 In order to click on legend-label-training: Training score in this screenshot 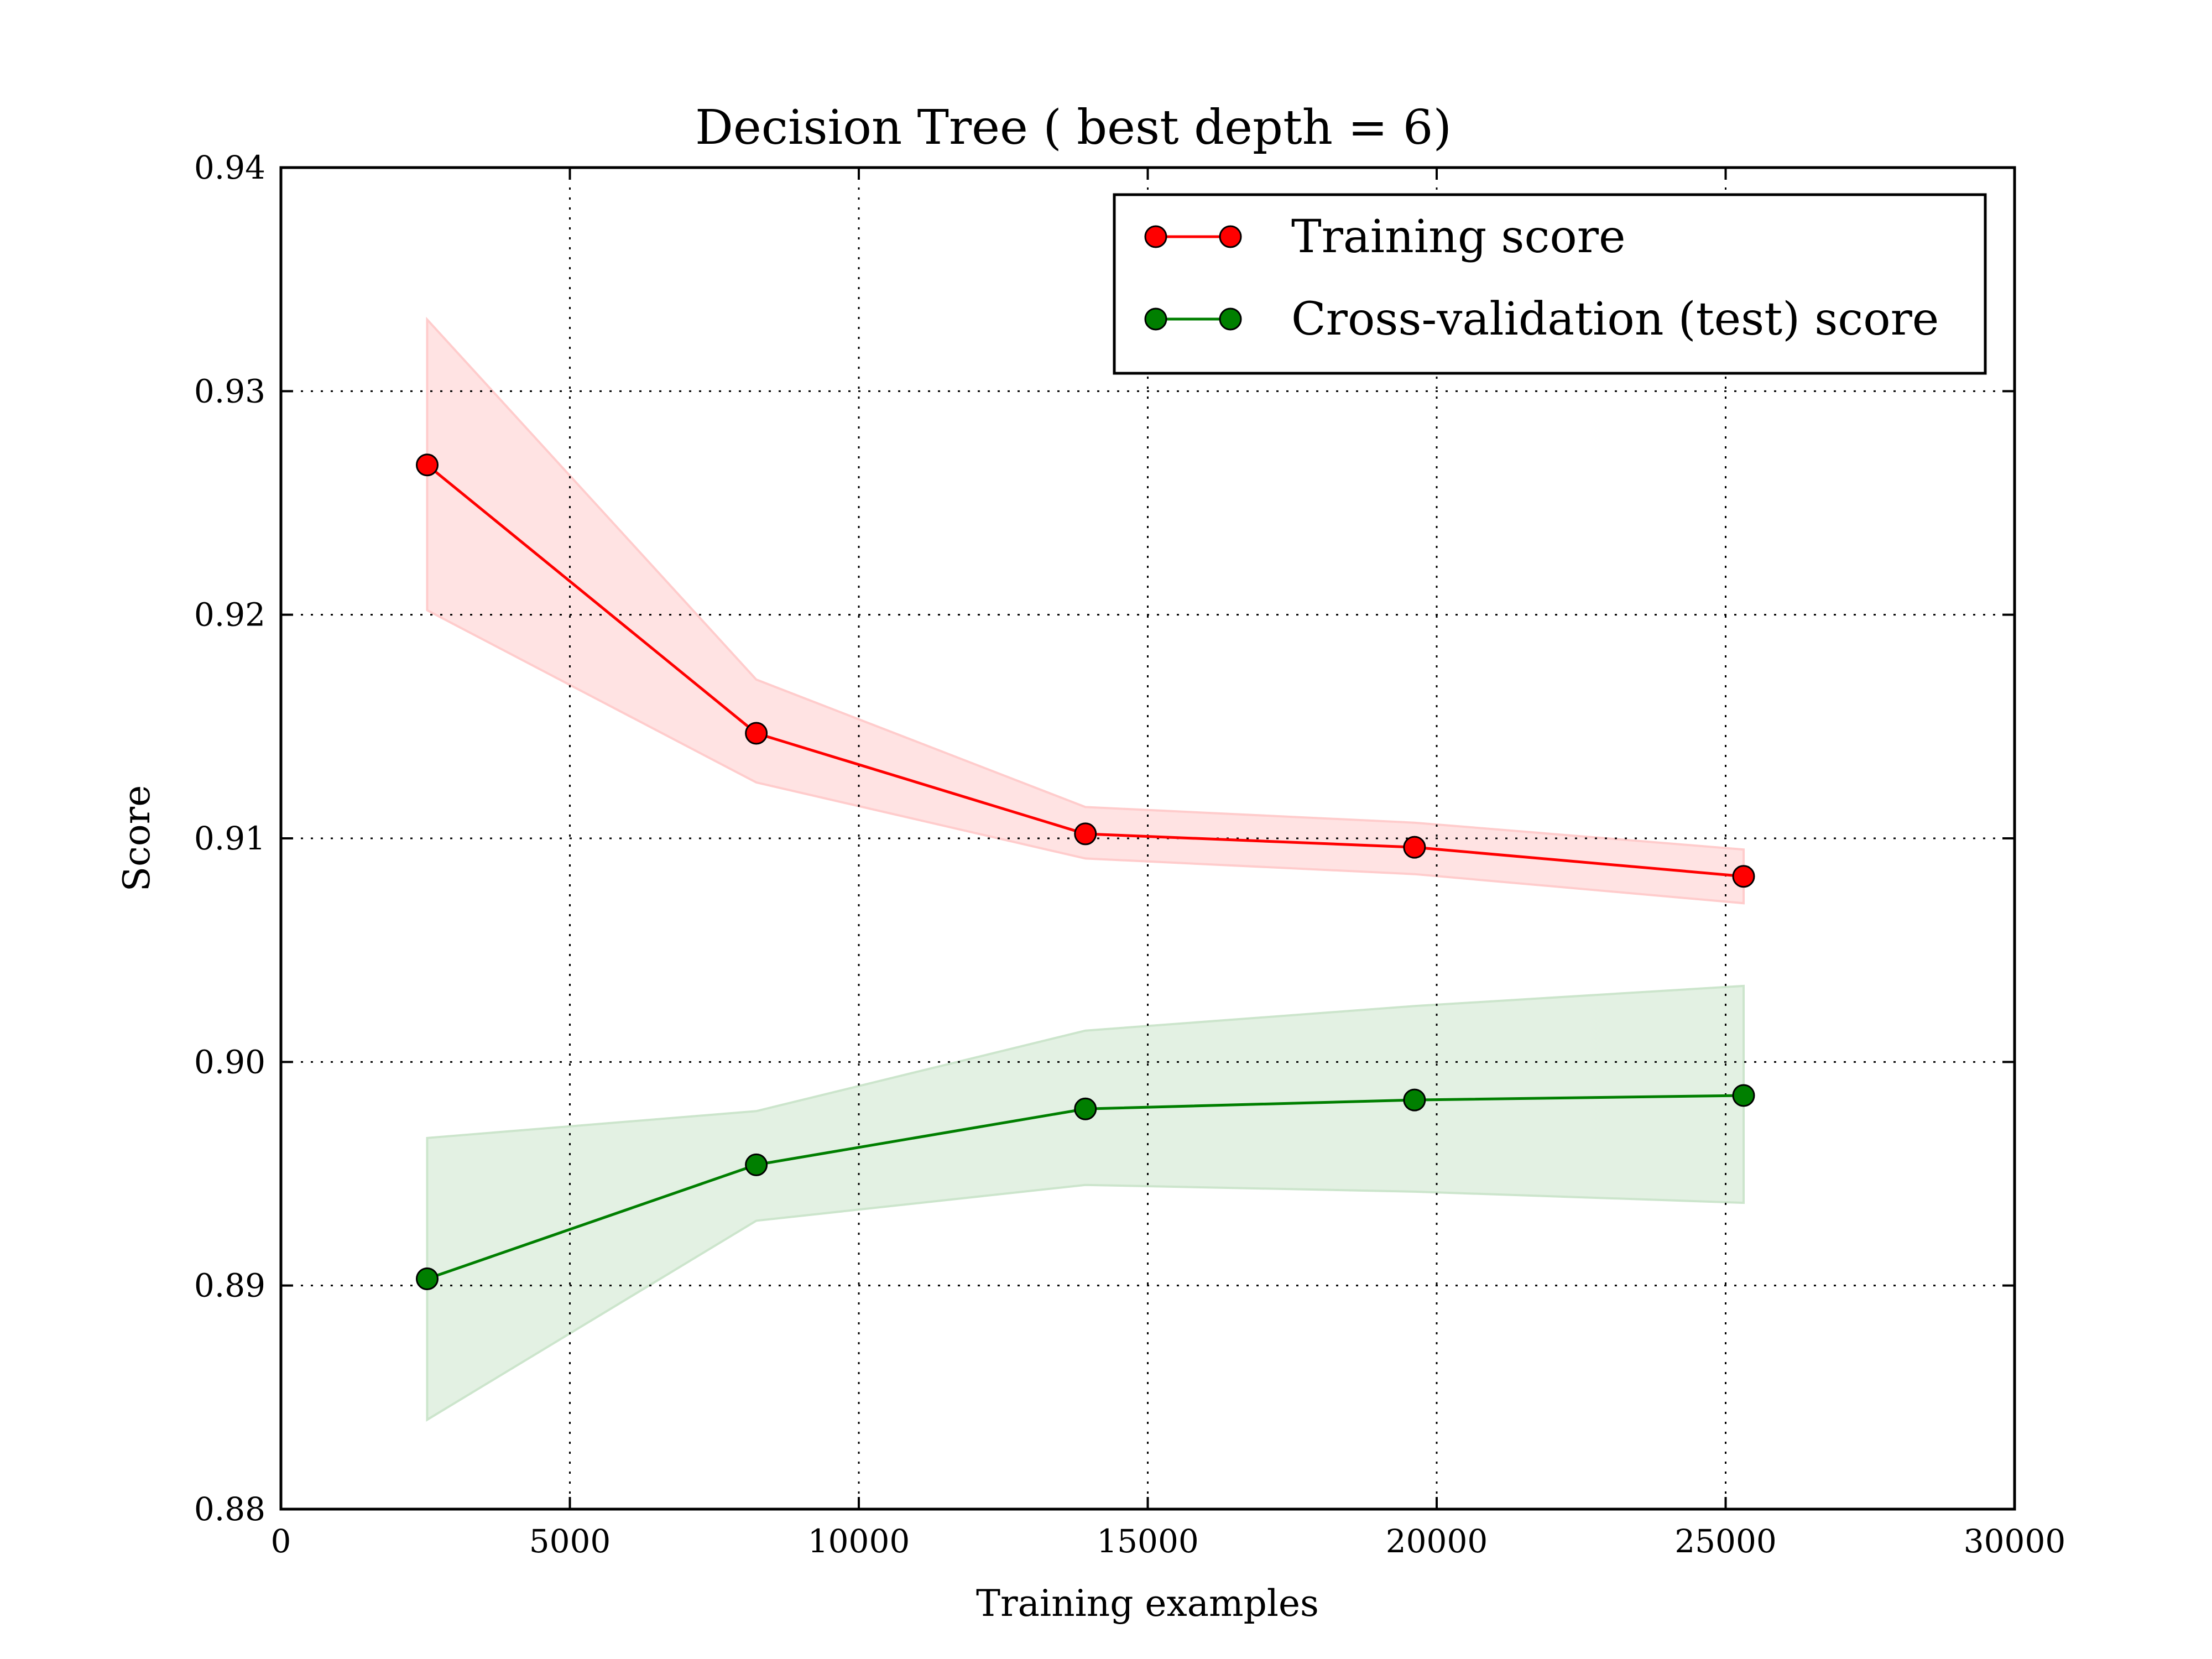, I will do `click(1459, 237)`.